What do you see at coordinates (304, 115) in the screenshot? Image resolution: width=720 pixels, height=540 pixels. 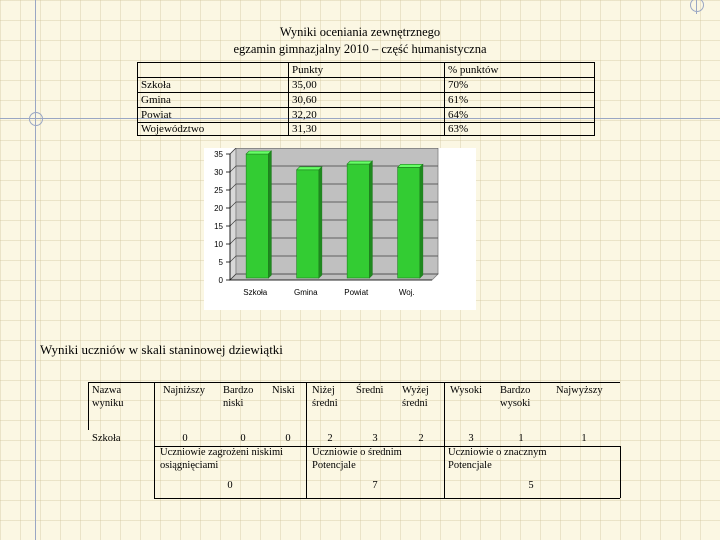 I see `row-points: 32,20` at bounding box center [304, 115].